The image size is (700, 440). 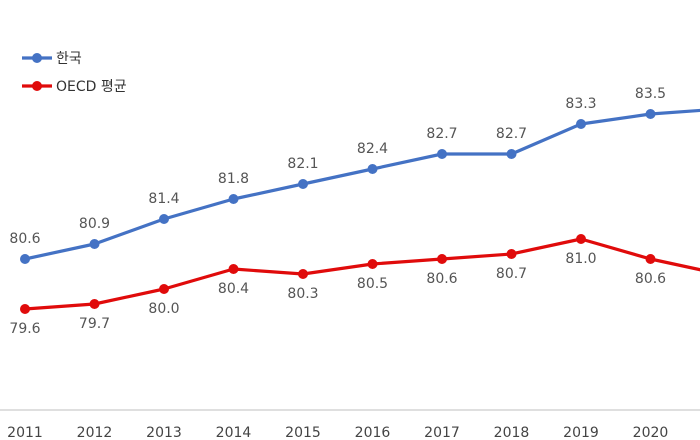 I want to click on data-label-korea-2018: 82.7, so click(x=511, y=134).